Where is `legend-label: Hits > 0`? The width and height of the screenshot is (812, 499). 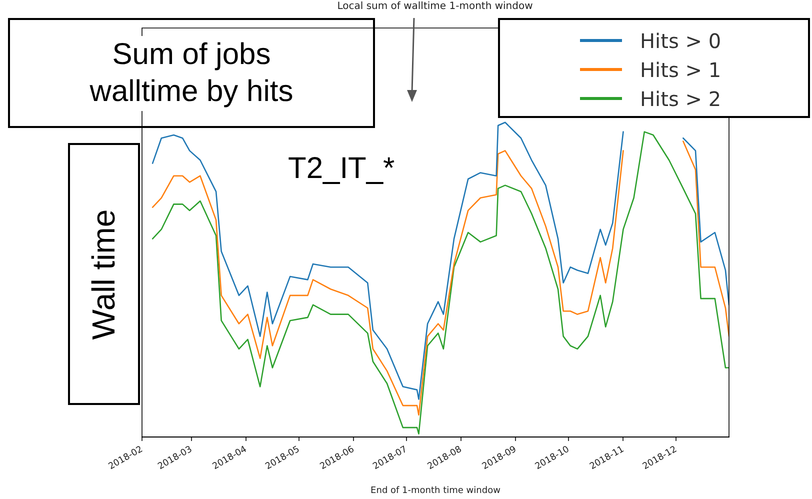 legend-label: Hits > 0 is located at coordinates (681, 40).